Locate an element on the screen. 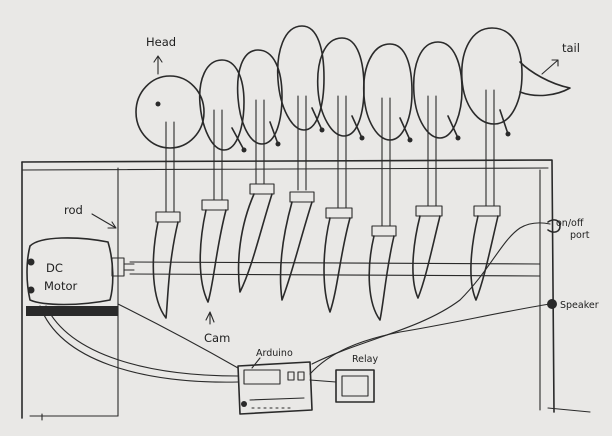 The width and height of the screenshot is (612, 436). dc-motor-label-line1: DC is located at coordinates (54, 268).